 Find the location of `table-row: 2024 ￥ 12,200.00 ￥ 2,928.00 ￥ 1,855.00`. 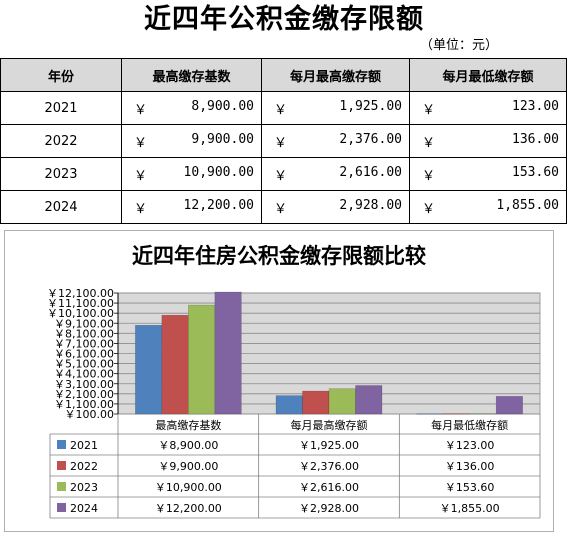

table-row: 2024 ￥ 12,200.00 ￥ 2,928.00 ￥ 1,855.00 is located at coordinates (283, 207).